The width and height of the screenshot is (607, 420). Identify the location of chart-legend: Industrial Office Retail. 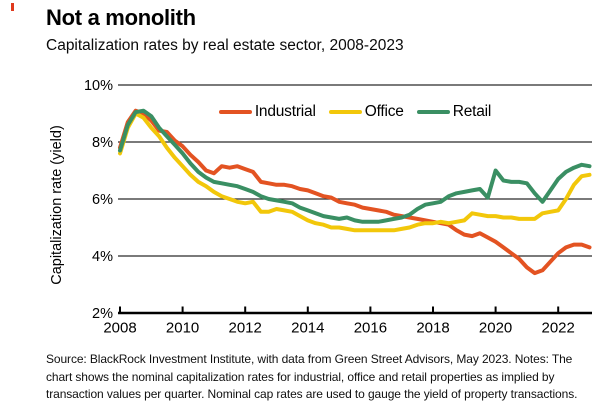
(355, 112).